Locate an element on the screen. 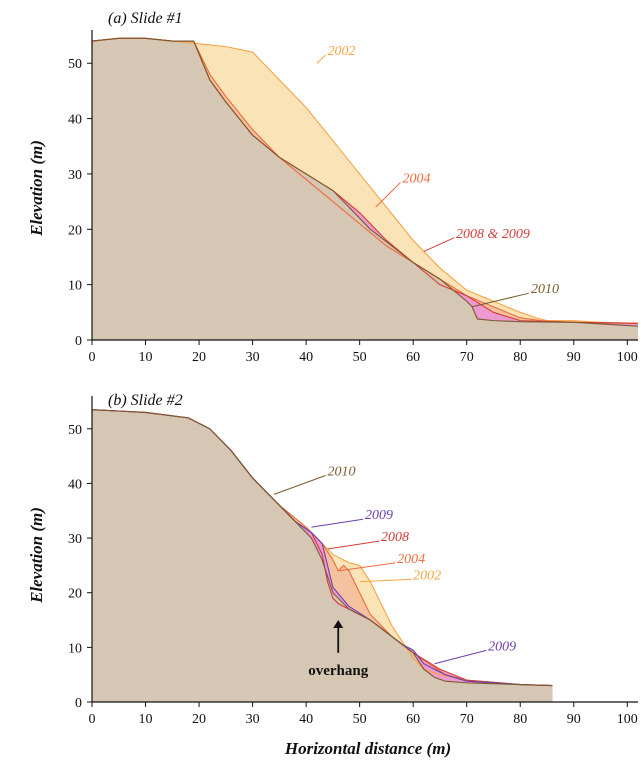 The width and height of the screenshot is (643, 763). panel-a-ylabel: Elevation (m) is located at coordinates (36, 188).